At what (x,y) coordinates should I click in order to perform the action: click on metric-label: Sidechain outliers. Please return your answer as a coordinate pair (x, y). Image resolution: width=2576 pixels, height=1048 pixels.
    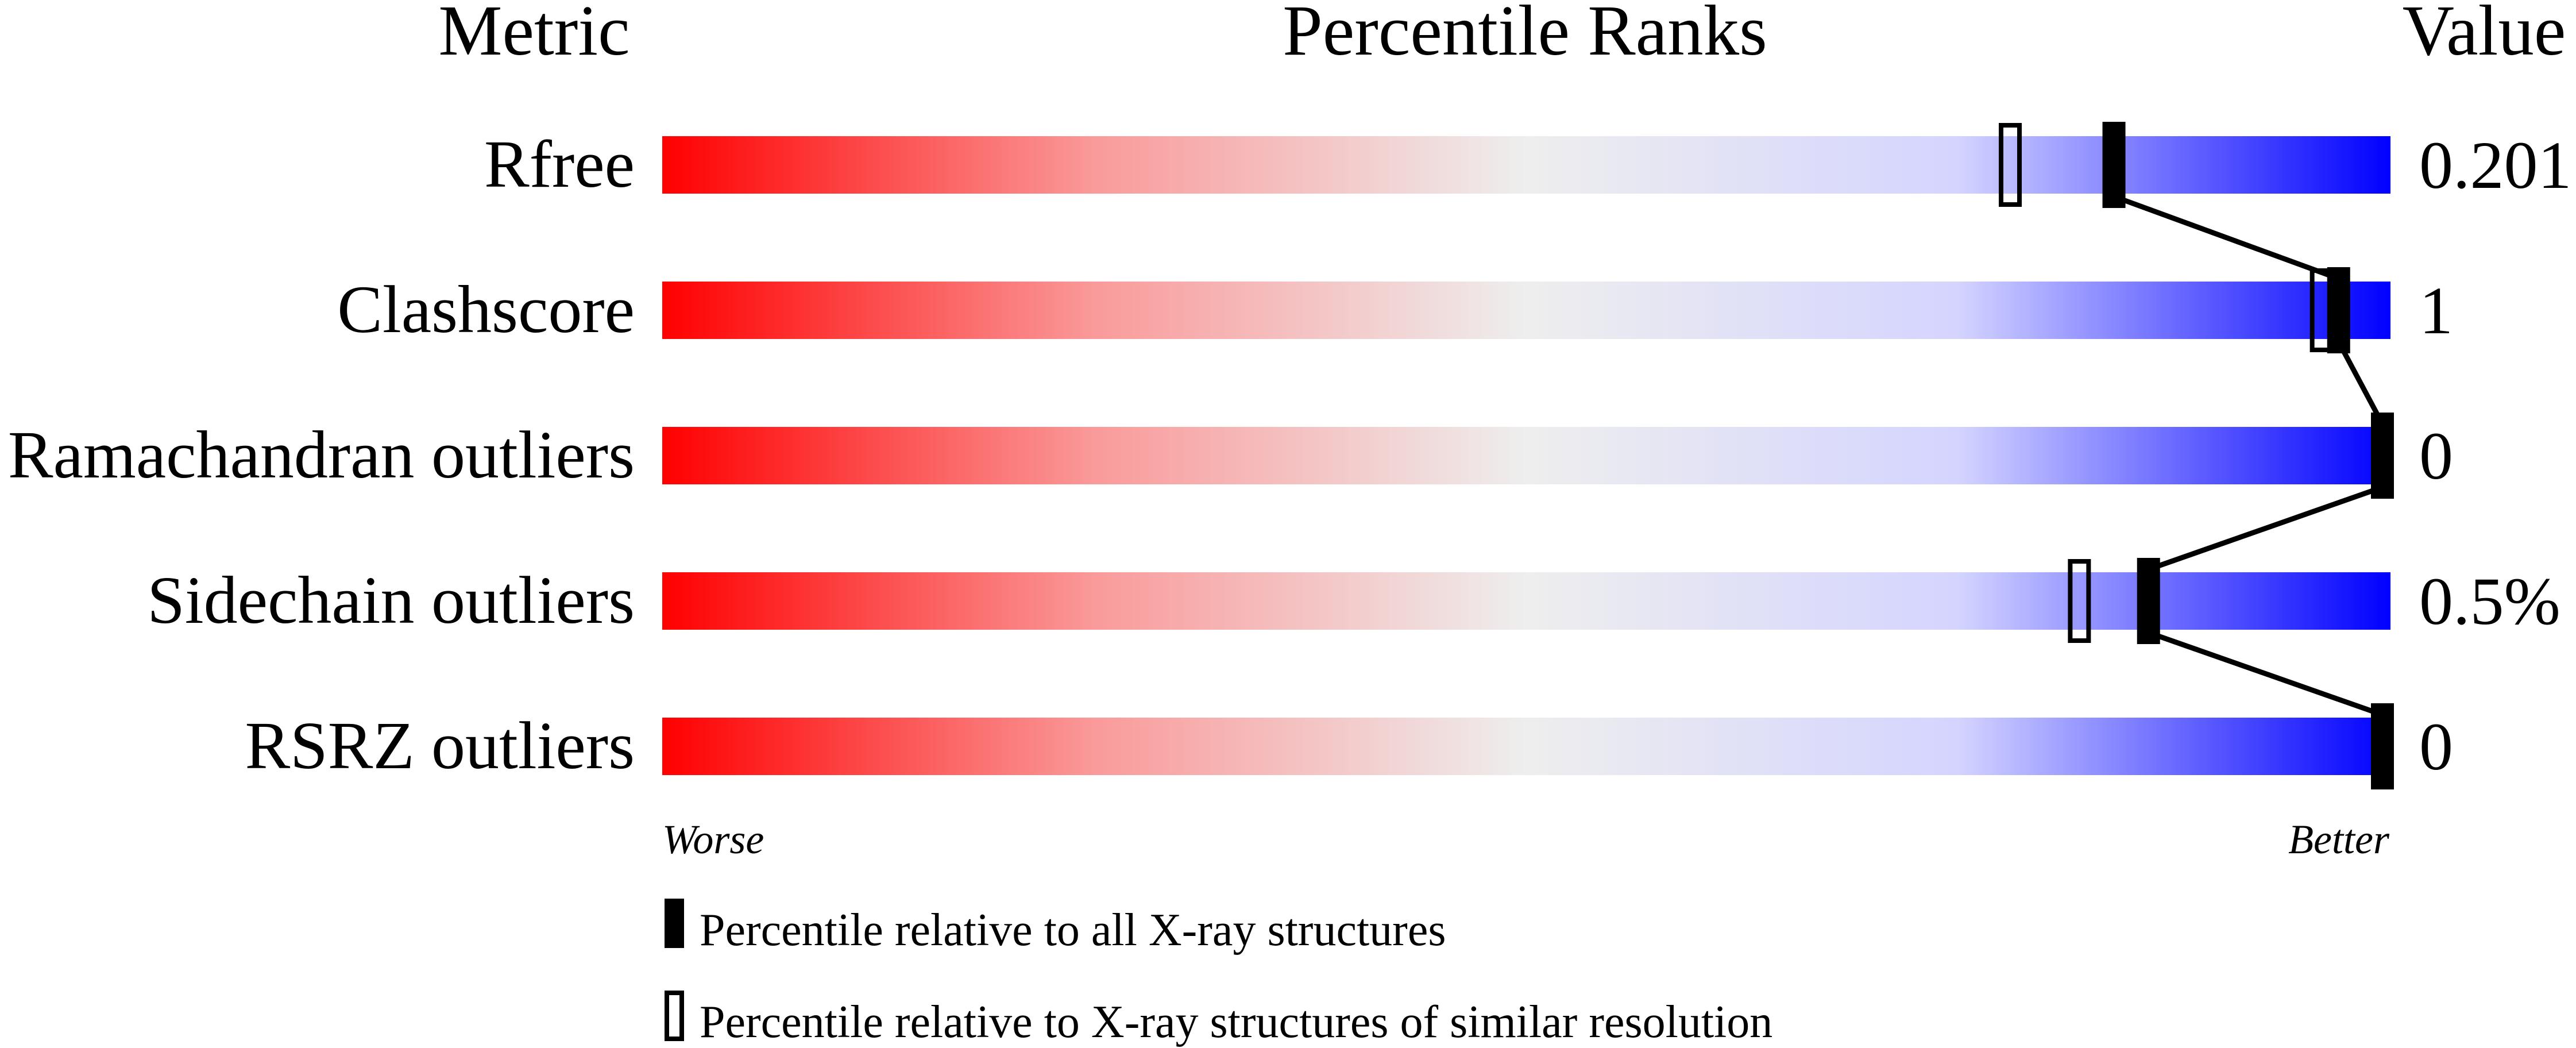
    Looking at the image, I should click on (391, 600).